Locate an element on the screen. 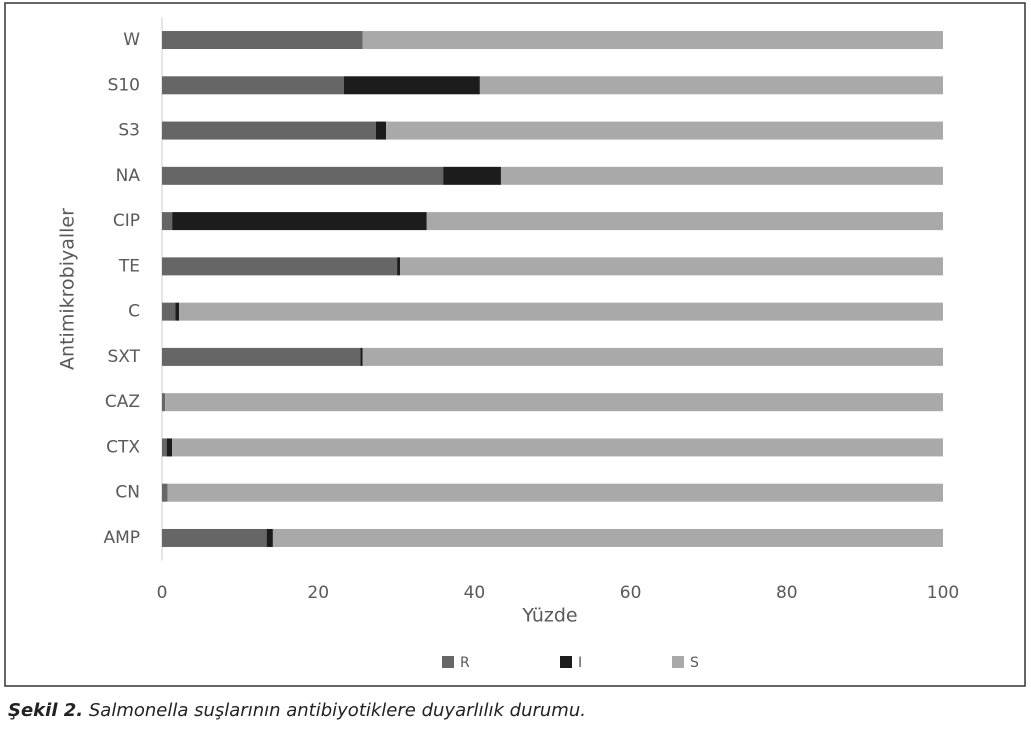  caption-label: Şekil 2. is located at coordinates (46, 710).